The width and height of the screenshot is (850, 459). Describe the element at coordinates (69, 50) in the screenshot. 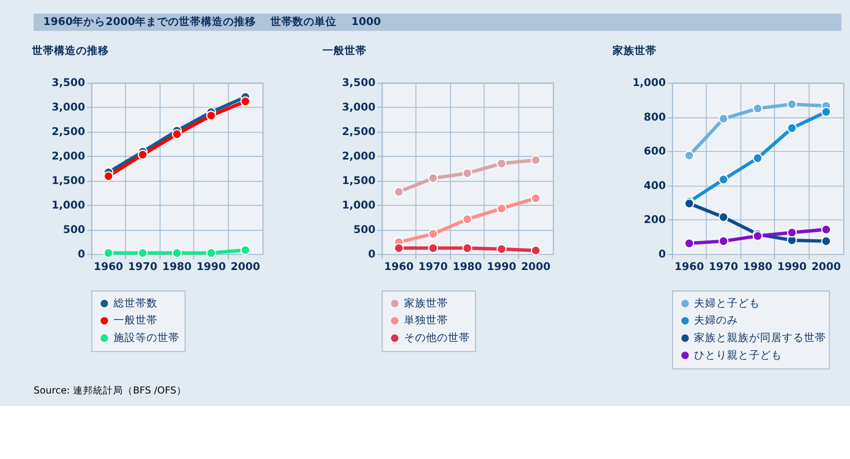

I see `chart-title: 世帯構造の推移` at that location.